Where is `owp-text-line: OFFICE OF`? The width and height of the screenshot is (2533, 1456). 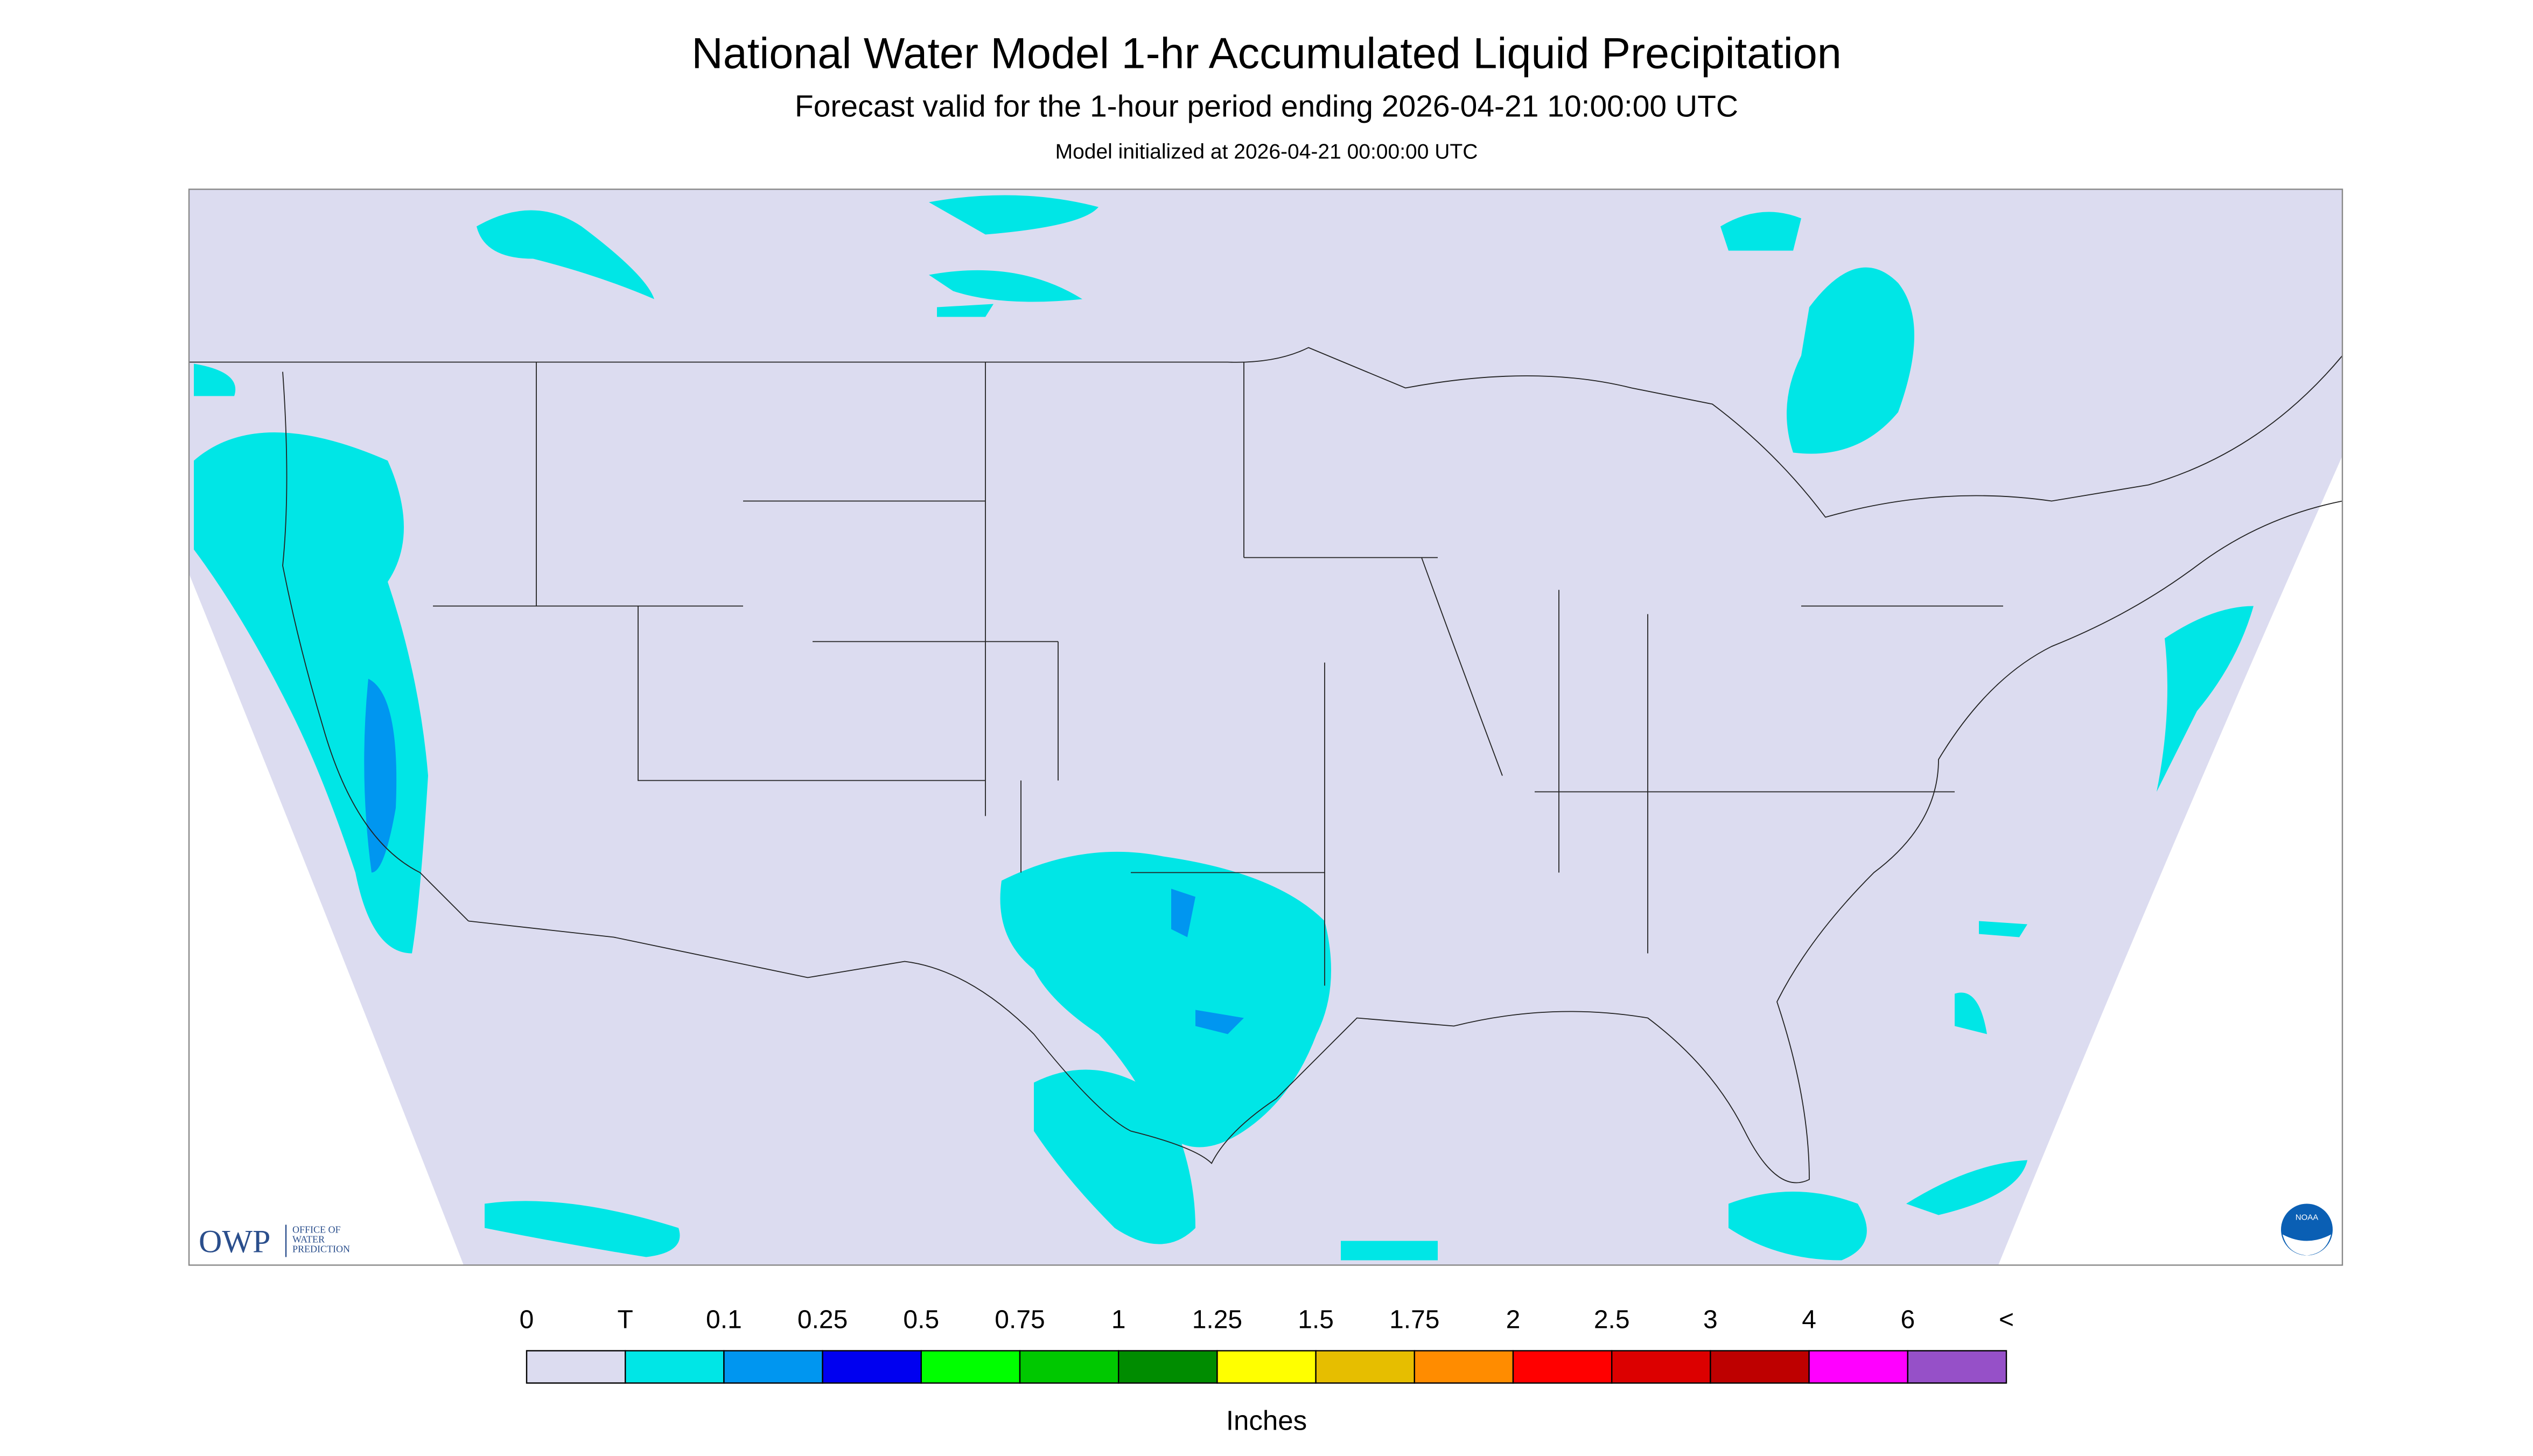 owp-text-line: OFFICE OF is located at coordinates (316, 1229).